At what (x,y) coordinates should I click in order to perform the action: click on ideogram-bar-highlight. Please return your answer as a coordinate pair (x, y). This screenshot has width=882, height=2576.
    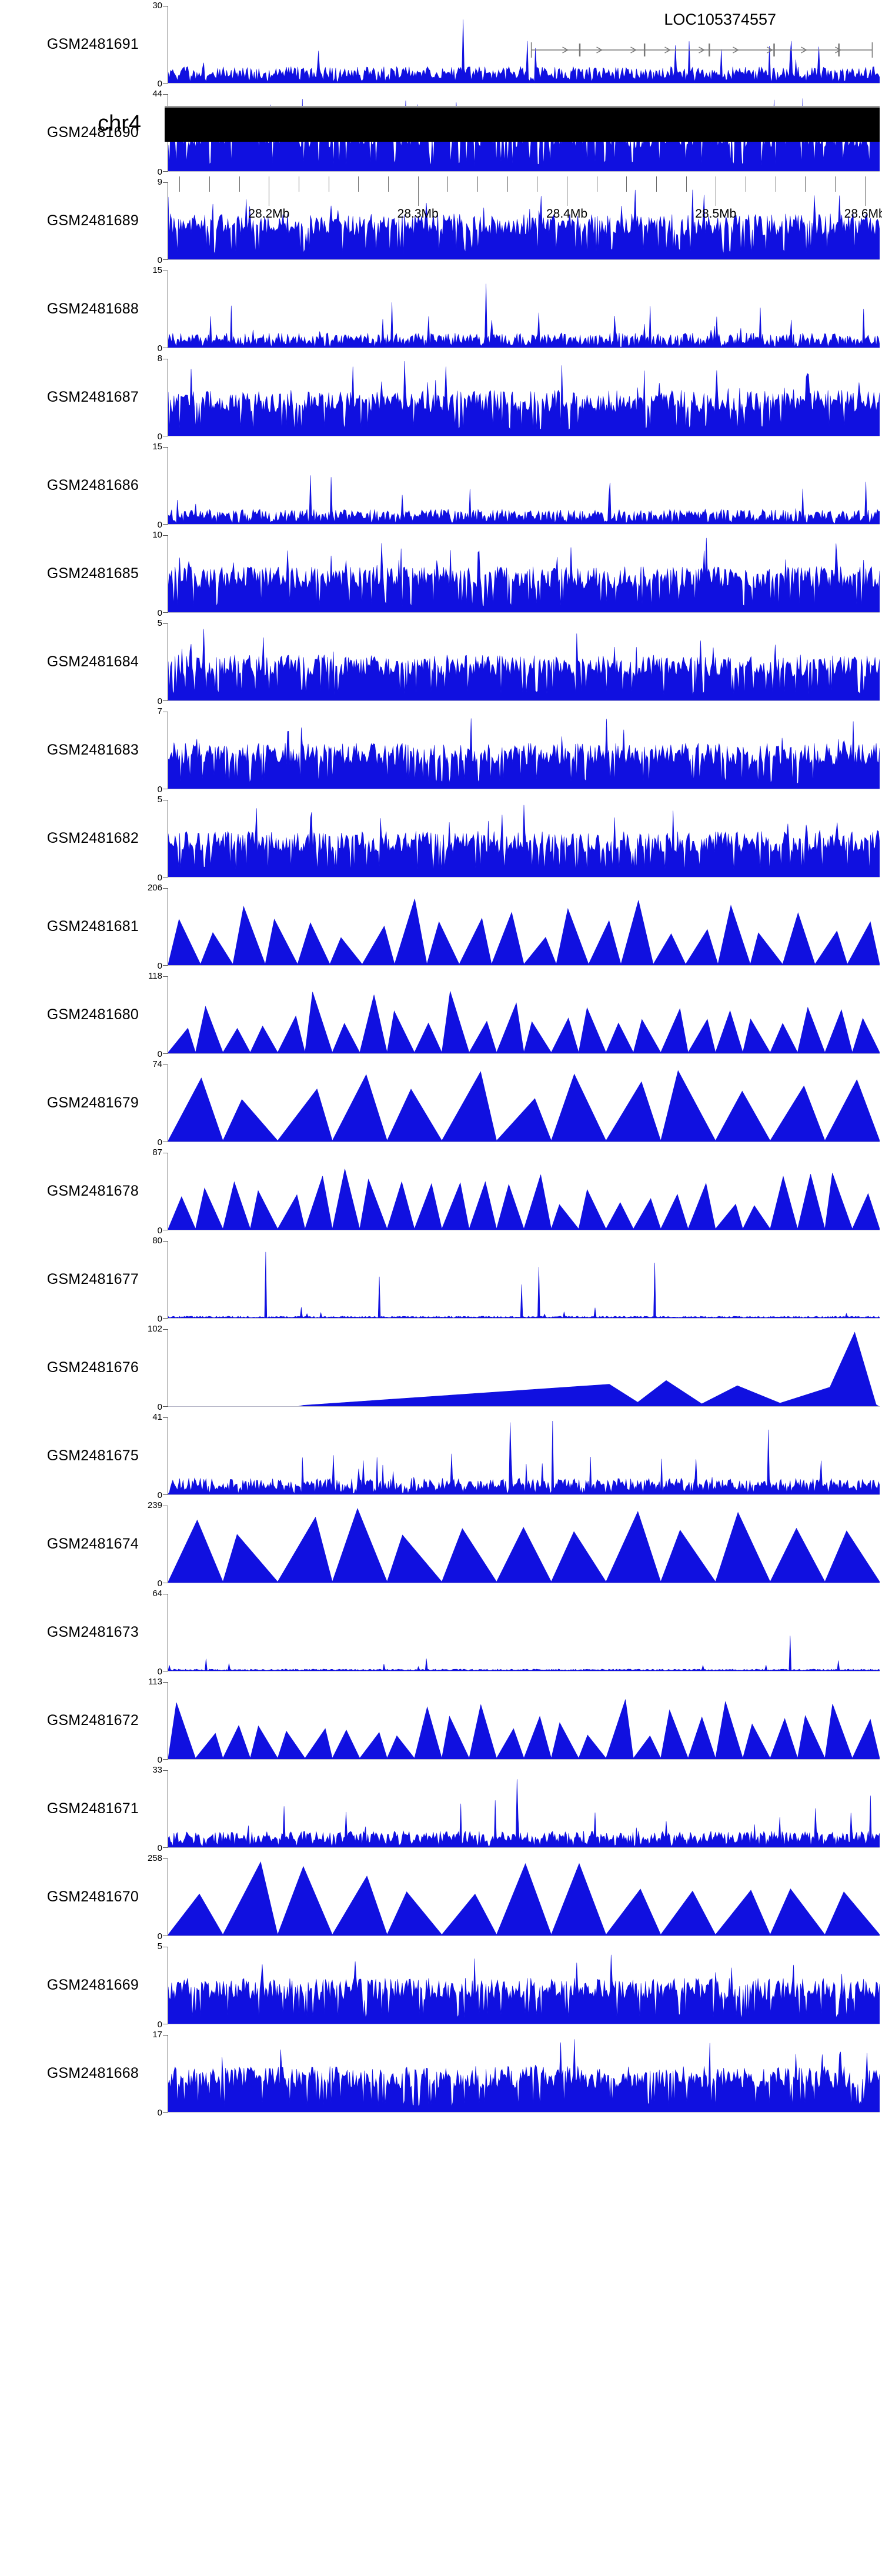
    Looking at the image, I should click on (522, 107).